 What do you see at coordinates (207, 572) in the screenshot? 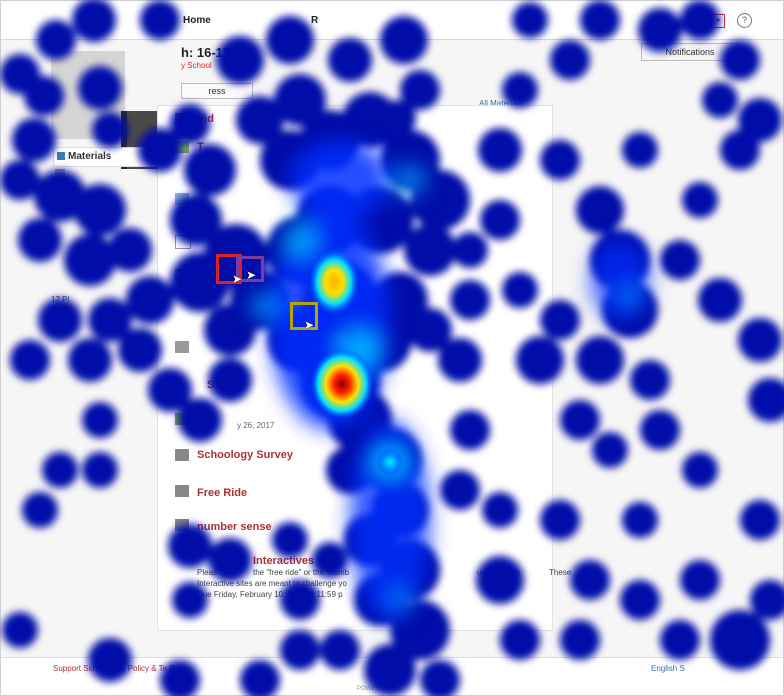
I see `material-item-description: Pleas` at bounding box center [207, 572].